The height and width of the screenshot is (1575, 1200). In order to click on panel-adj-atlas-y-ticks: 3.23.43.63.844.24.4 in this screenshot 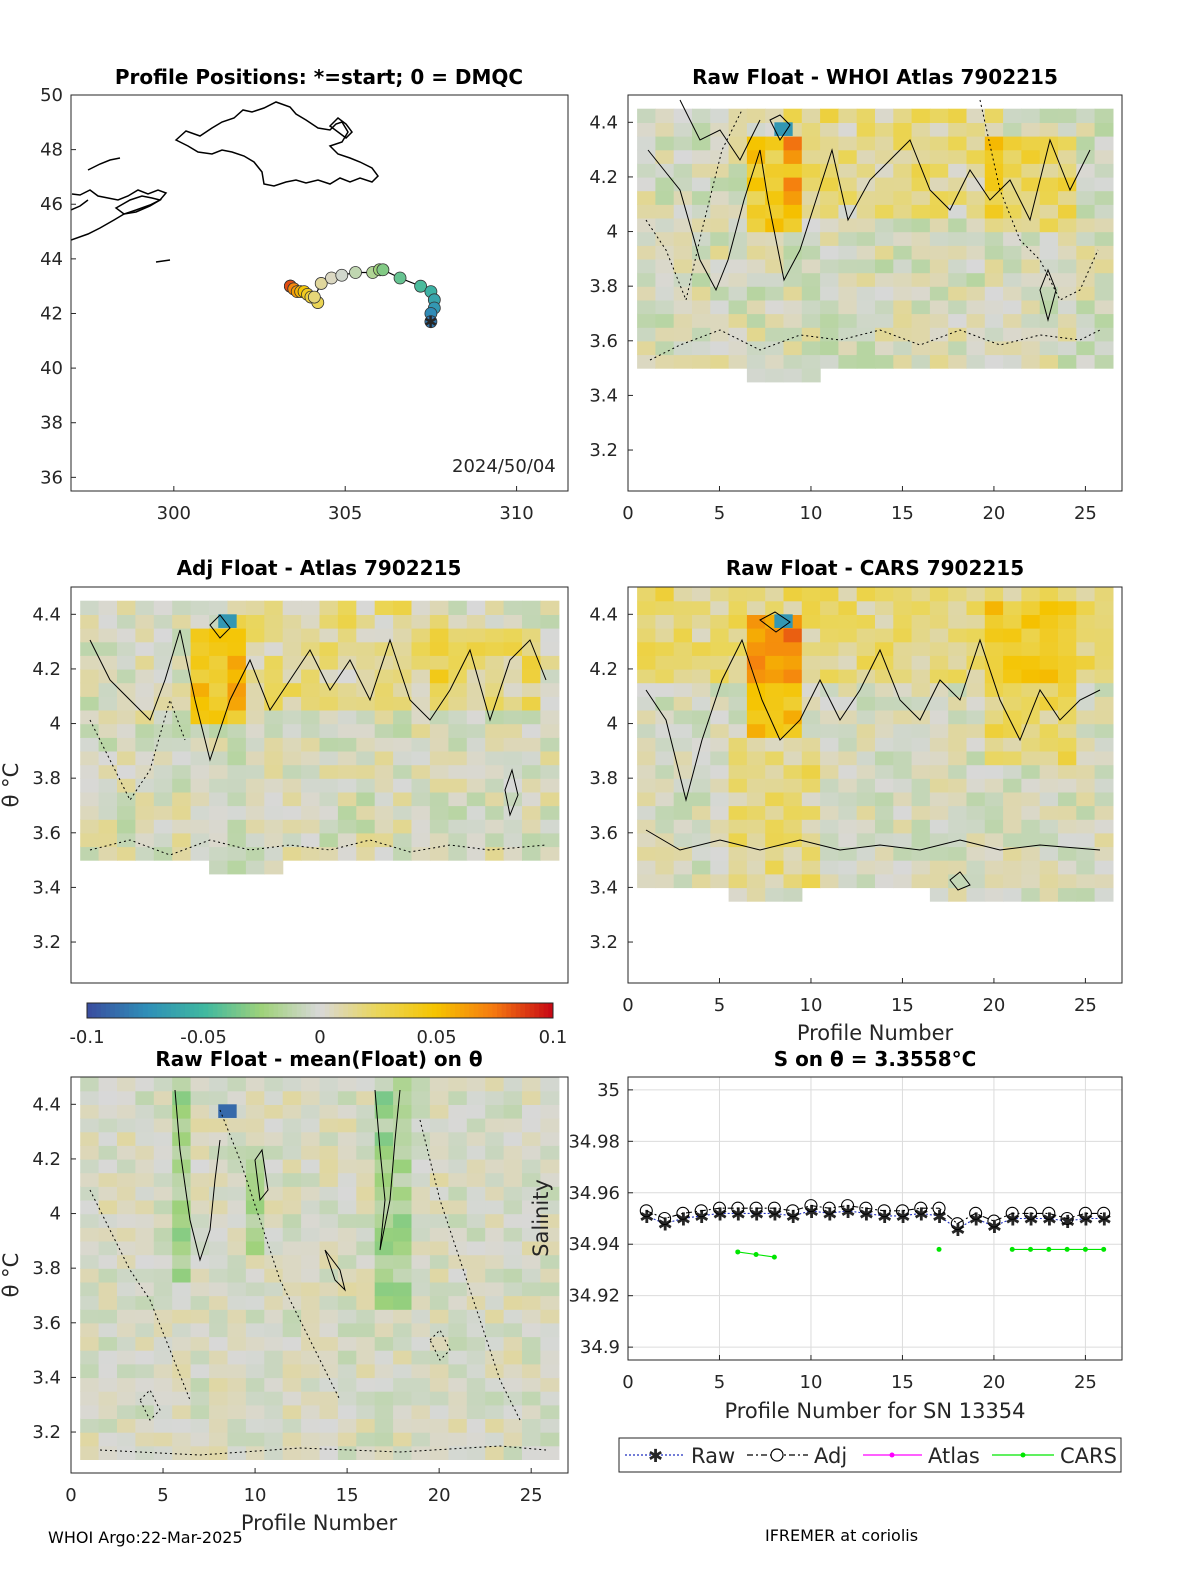, I will do `click(54, 778)`.